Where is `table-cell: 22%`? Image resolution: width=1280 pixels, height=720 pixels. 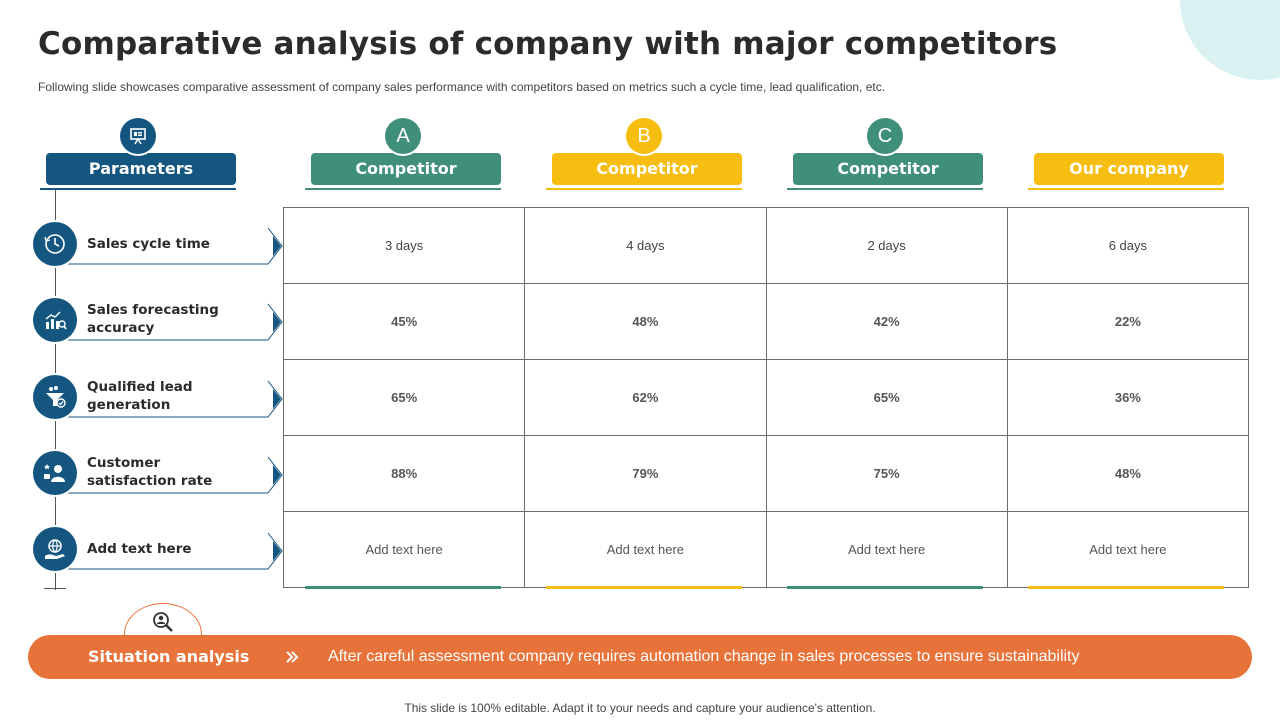
table-cell: 22% is located at coordinates (1128, 322).